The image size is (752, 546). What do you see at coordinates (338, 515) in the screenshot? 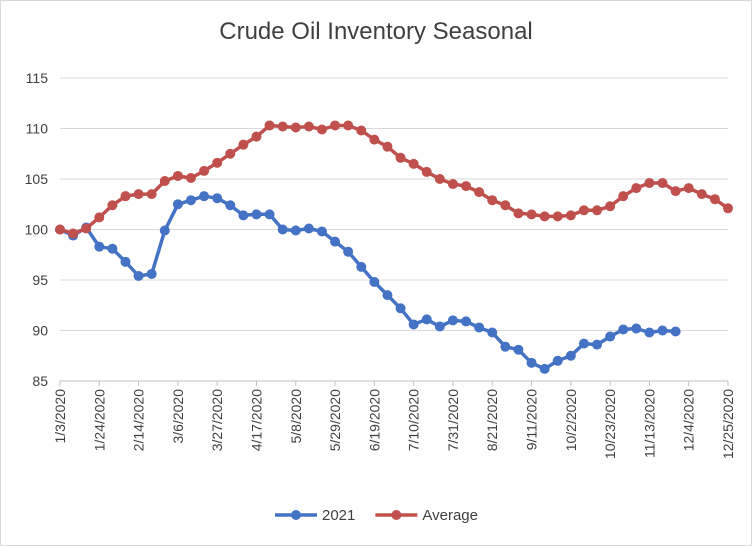
I see `legend-label-2021: 2021` at bounding box center [338, 515].